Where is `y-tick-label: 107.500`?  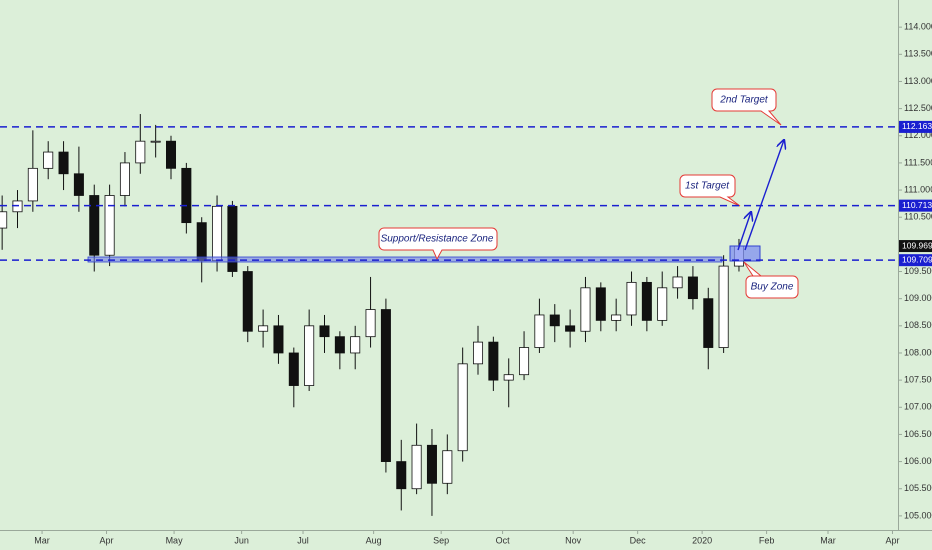 y-tick-label: 107.500 is located at coordinates (918, 379).